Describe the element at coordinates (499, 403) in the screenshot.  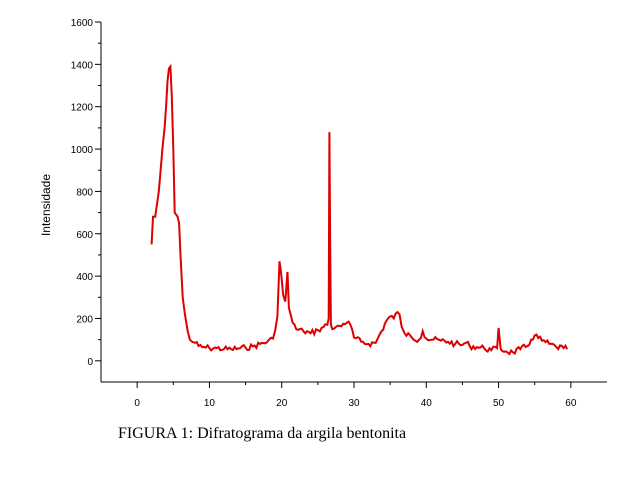
I see `x-tick-label: 50` at that location.